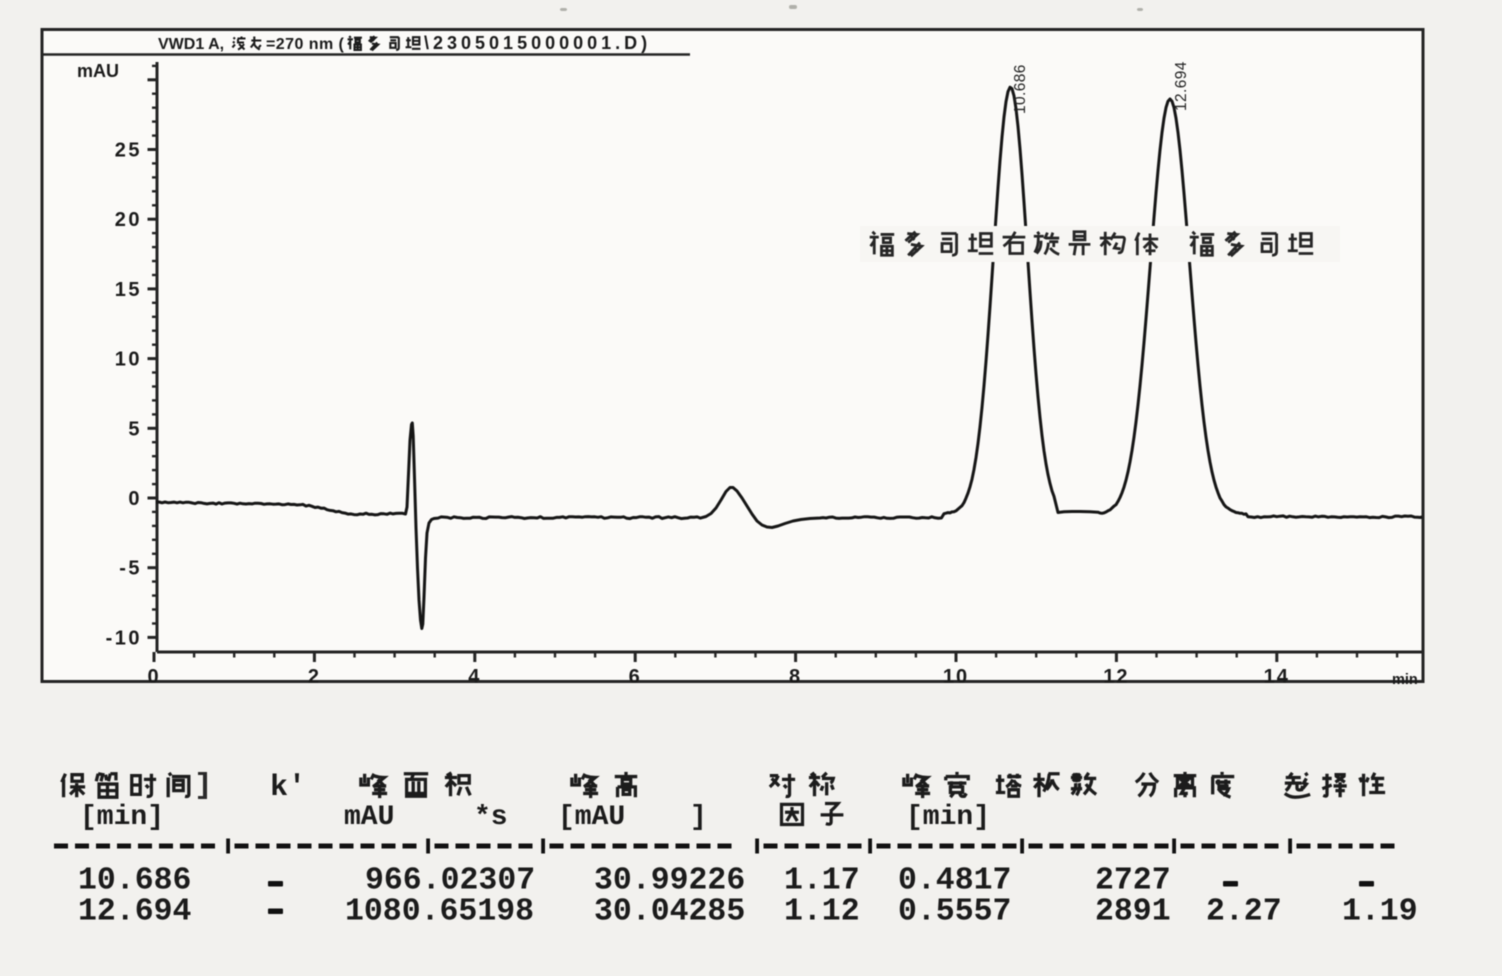 This screenshot has width=1502, height=976. Describe the element at coordinates (1244, 912) in the screenshot. I see `svg-text: 2.27` at that location.